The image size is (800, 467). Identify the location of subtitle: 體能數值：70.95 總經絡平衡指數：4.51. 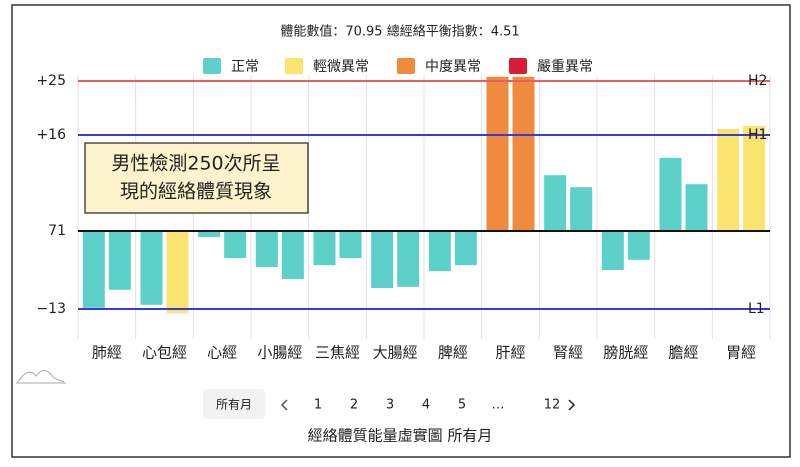
(399, 32).